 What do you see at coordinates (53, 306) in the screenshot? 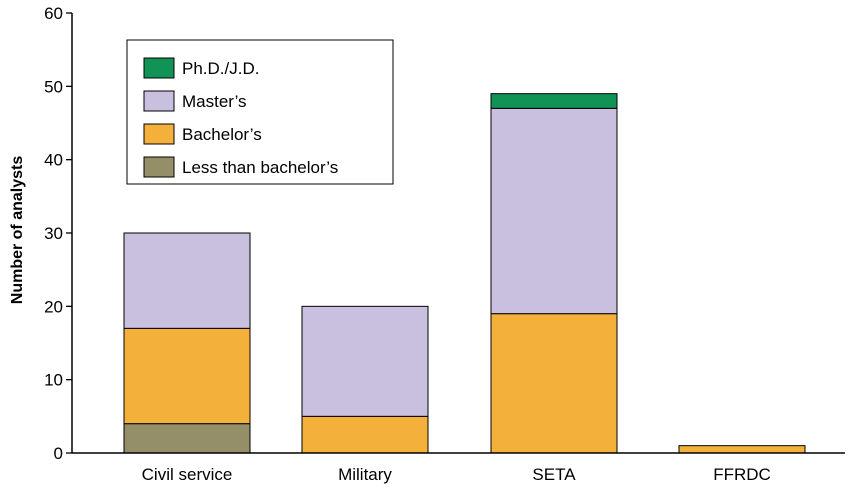
I see `y-tick-label: 20` at bounding box center [53, 306].